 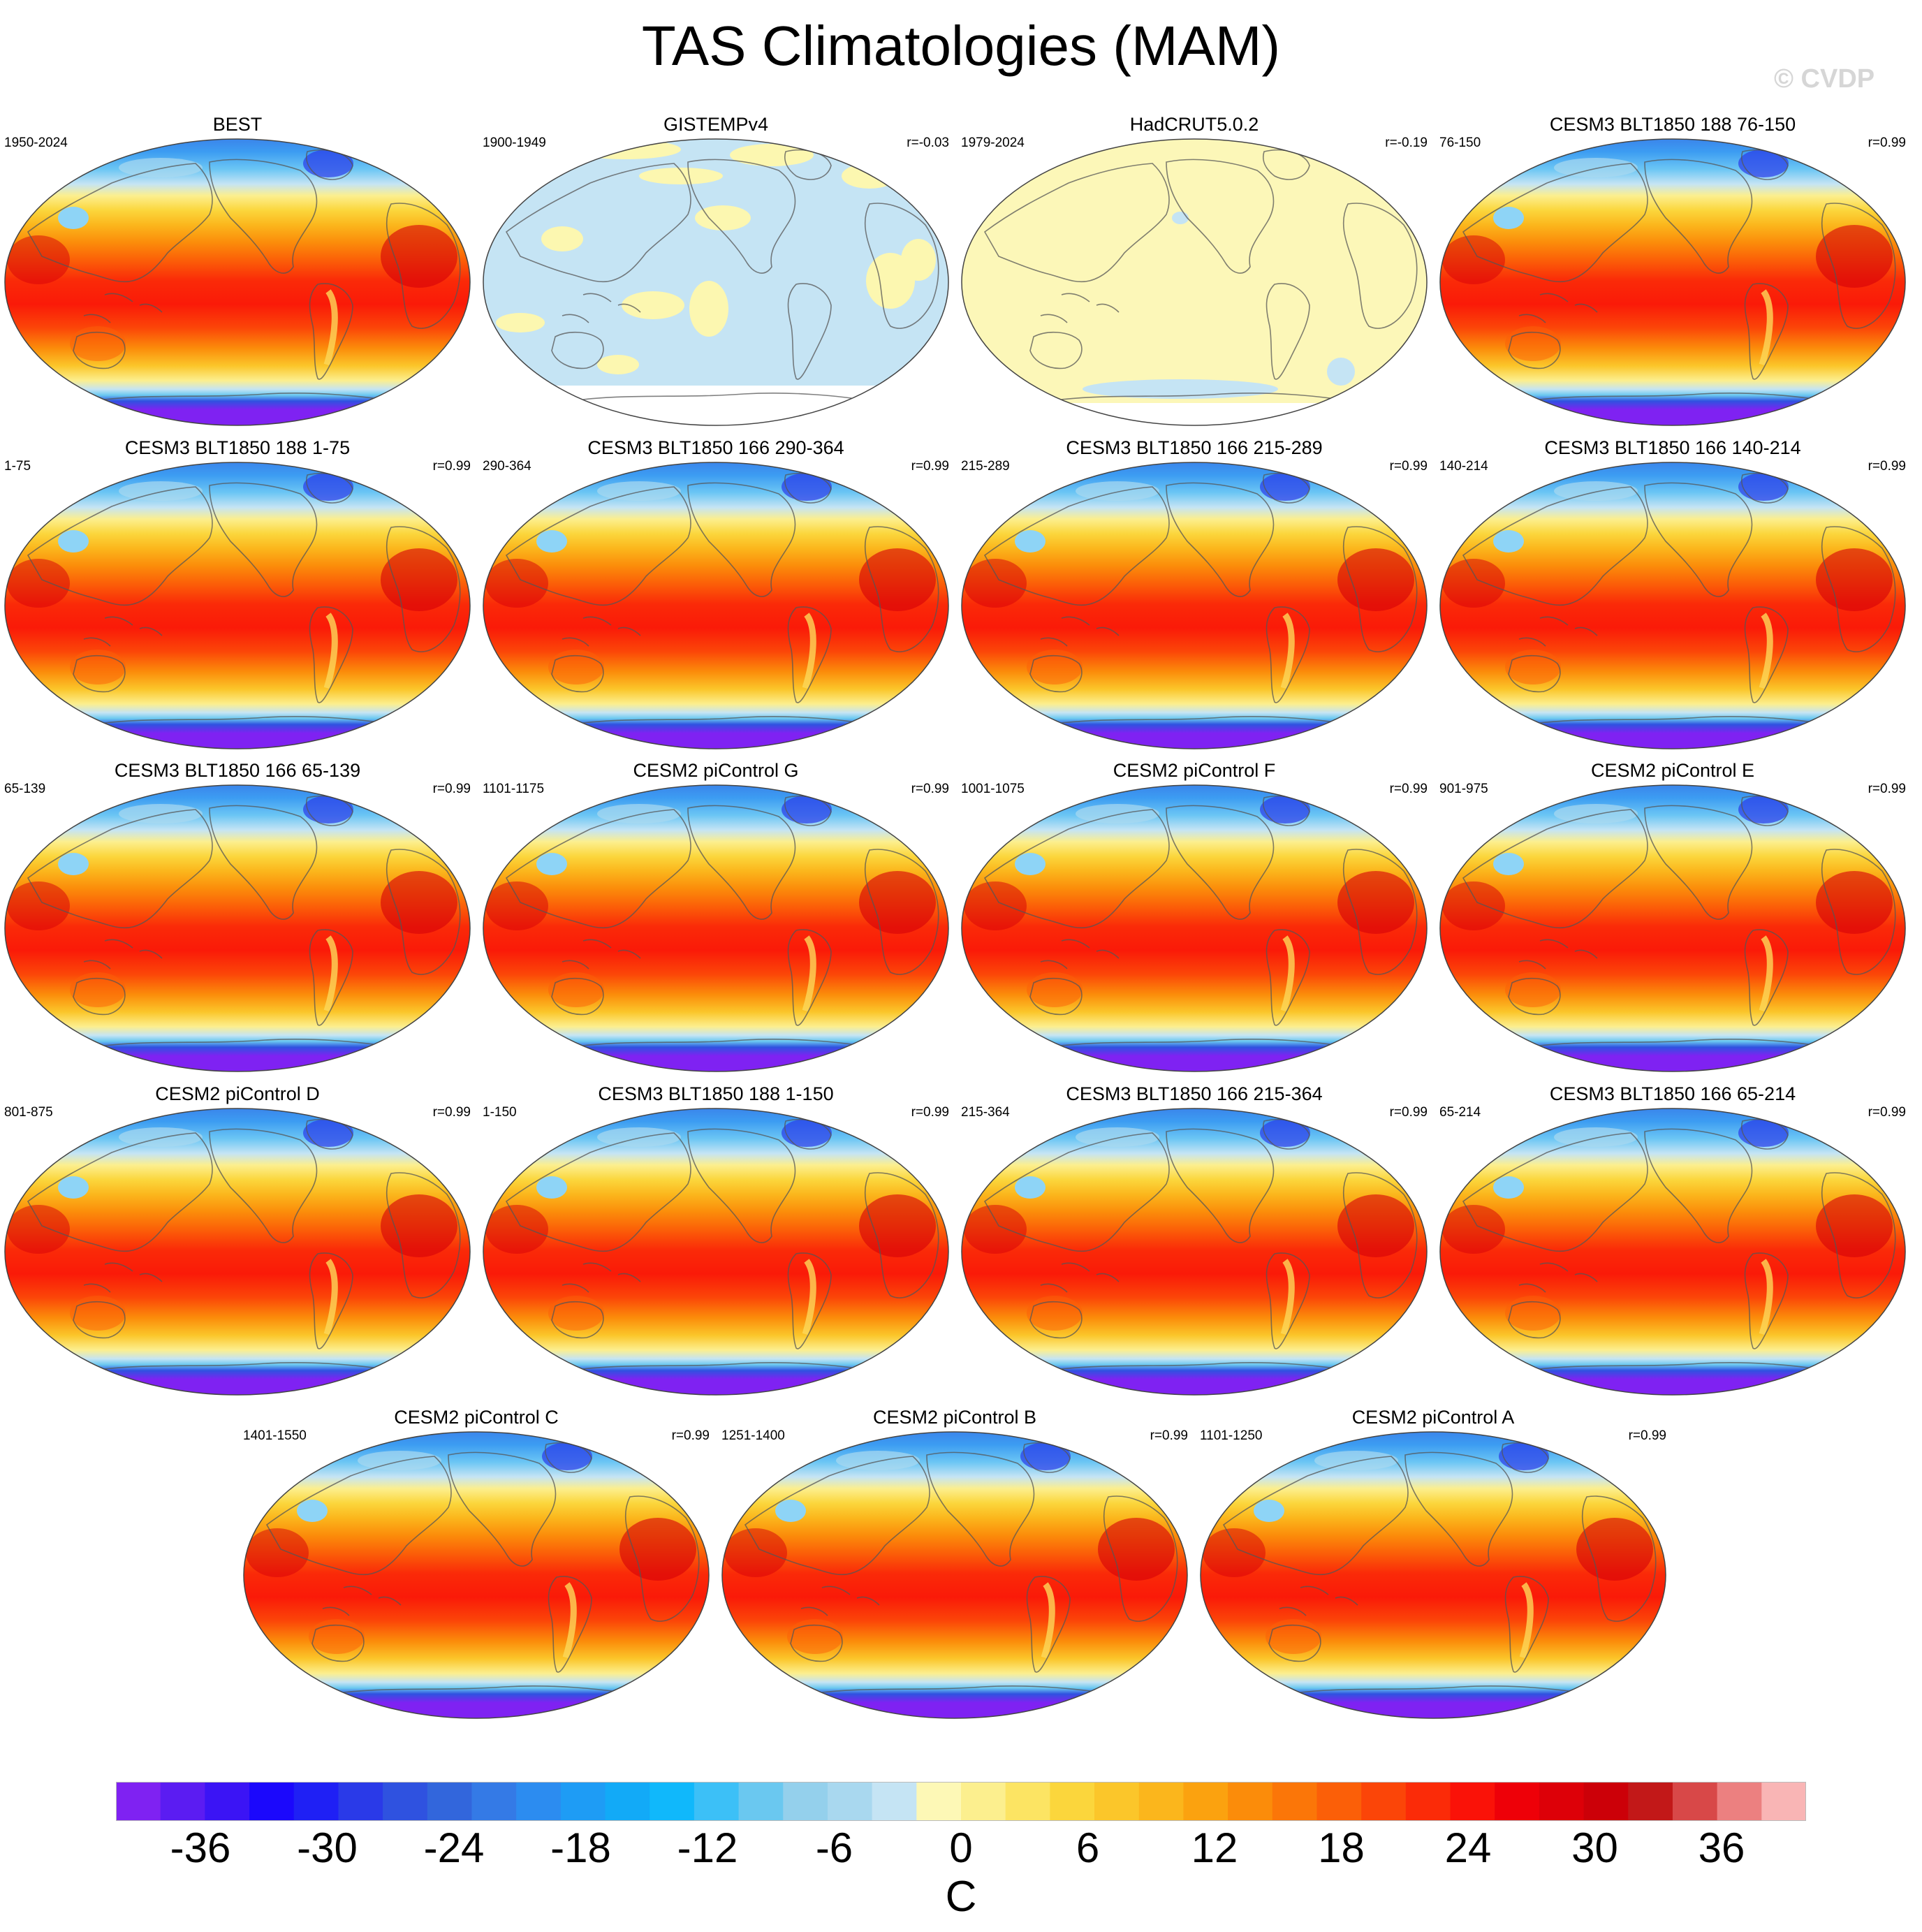 I want to click on panel-title: HadCRUT5.0.2, so click(x=1194, y=124).